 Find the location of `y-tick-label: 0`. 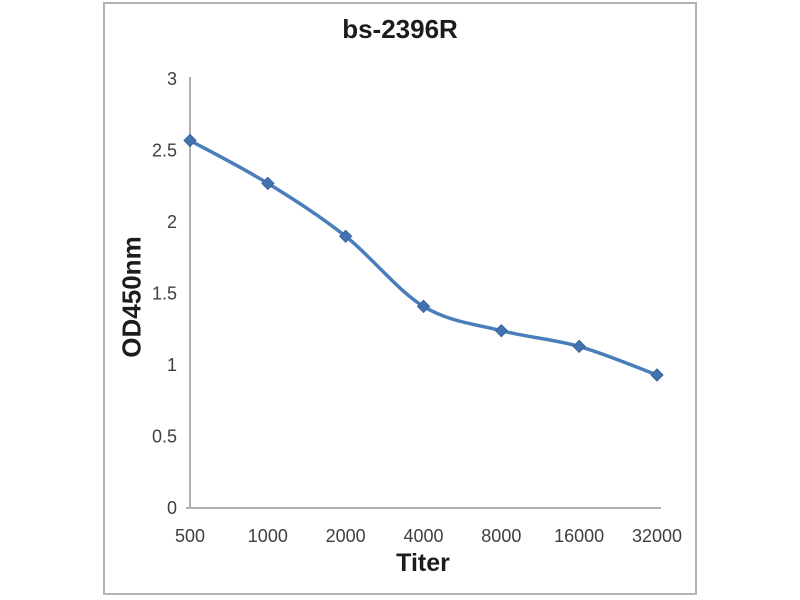

y-tick-label: 0 is located at coordinates (172, 508).